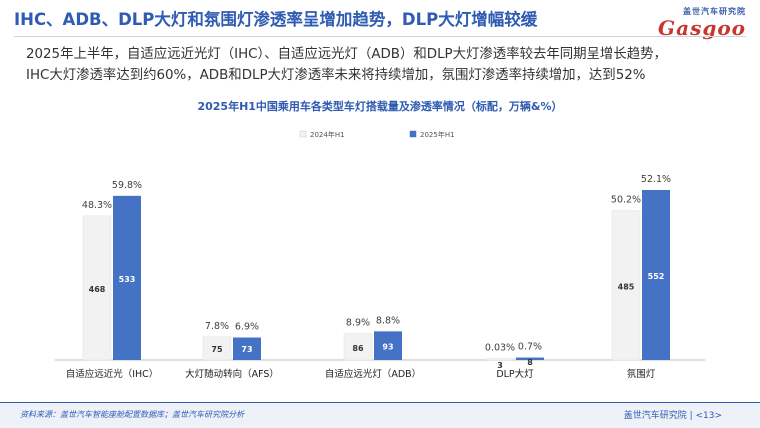  I want to click on value-label-1-4: 552, so click(656, 276).